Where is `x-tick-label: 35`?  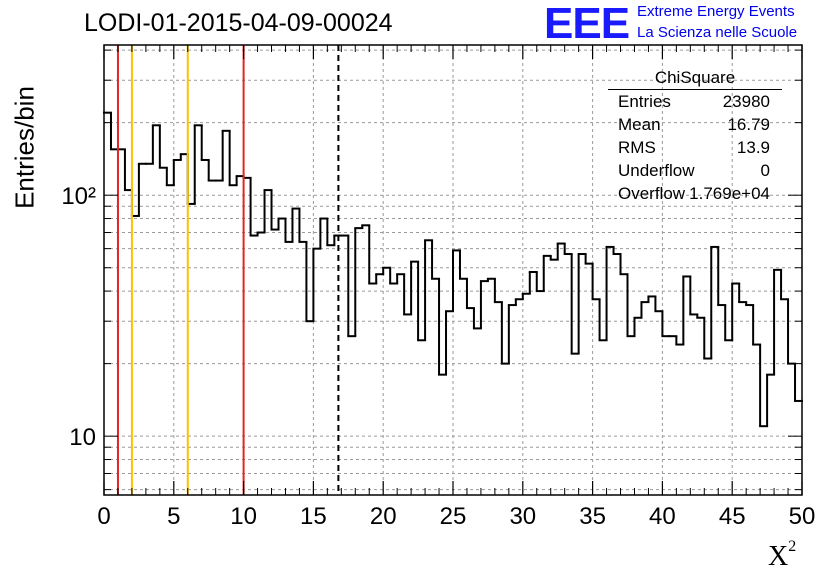 x-tick-label: 35 is located at coordinates (592, 516).